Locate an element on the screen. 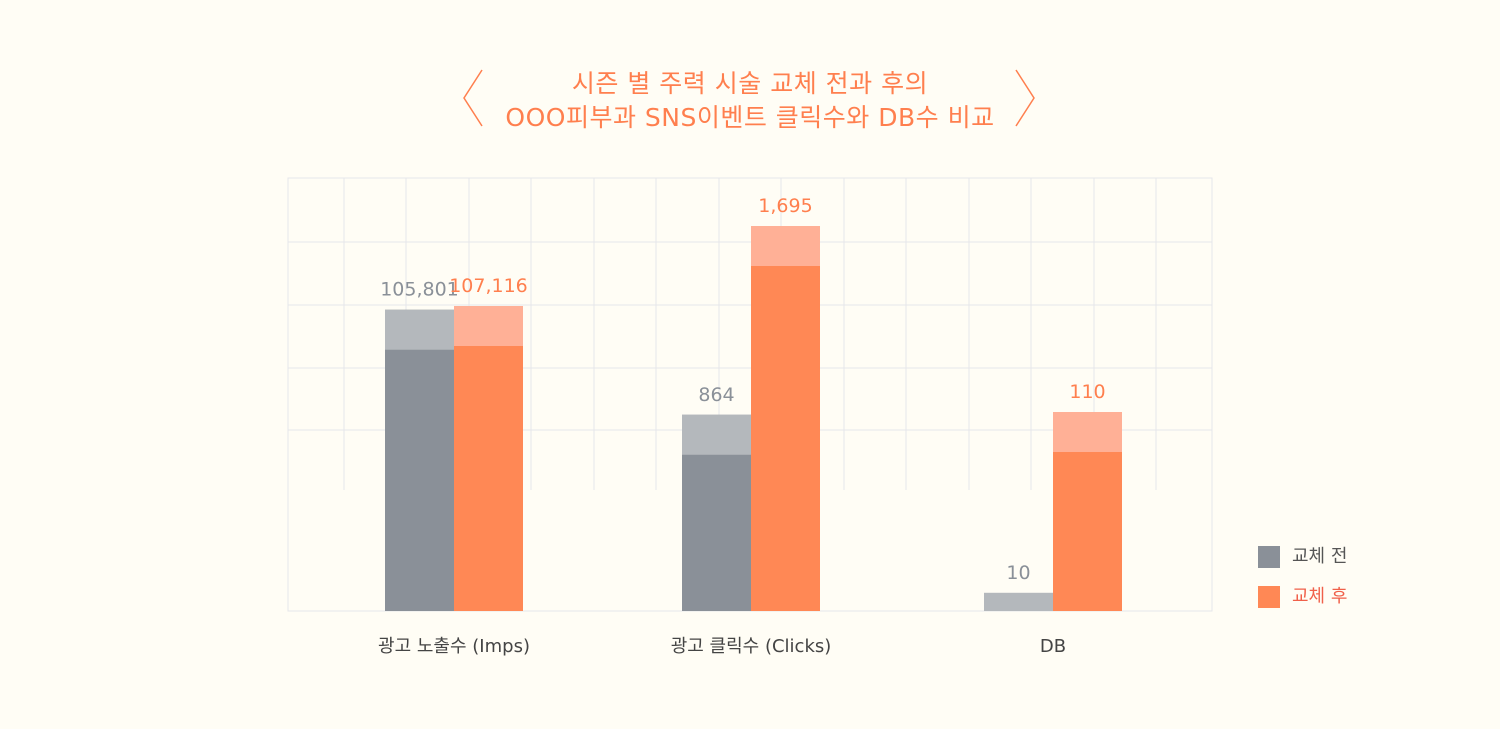  value-label-after-1: 1,695 is located at coordinates (785, 206).